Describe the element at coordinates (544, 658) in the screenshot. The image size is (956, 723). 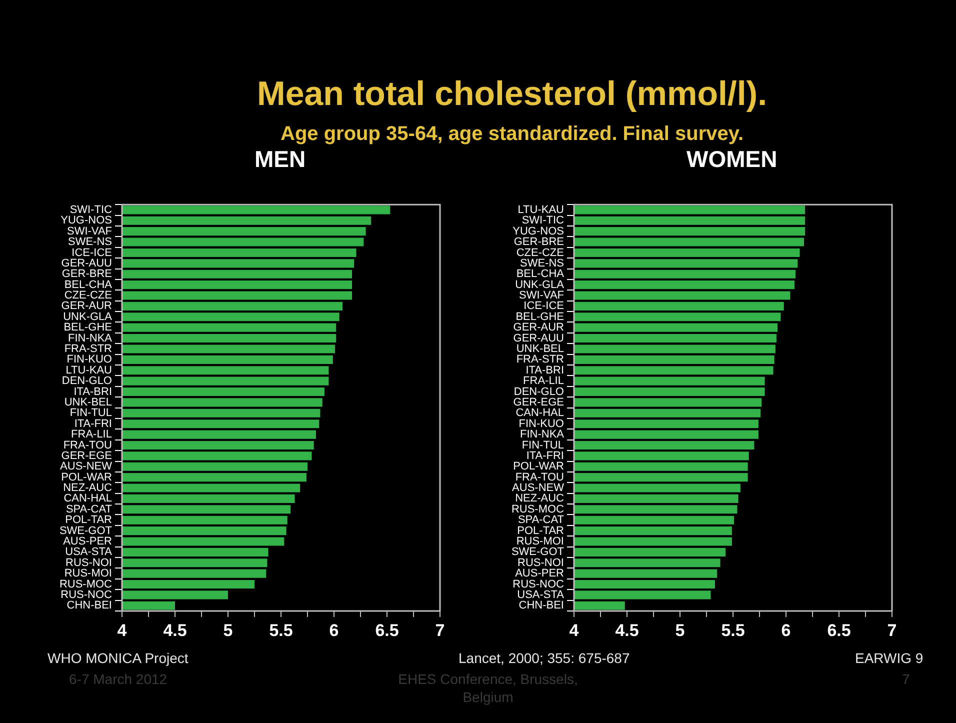
I see `text: Lancet, 2000; 355: 675-687` at that location.